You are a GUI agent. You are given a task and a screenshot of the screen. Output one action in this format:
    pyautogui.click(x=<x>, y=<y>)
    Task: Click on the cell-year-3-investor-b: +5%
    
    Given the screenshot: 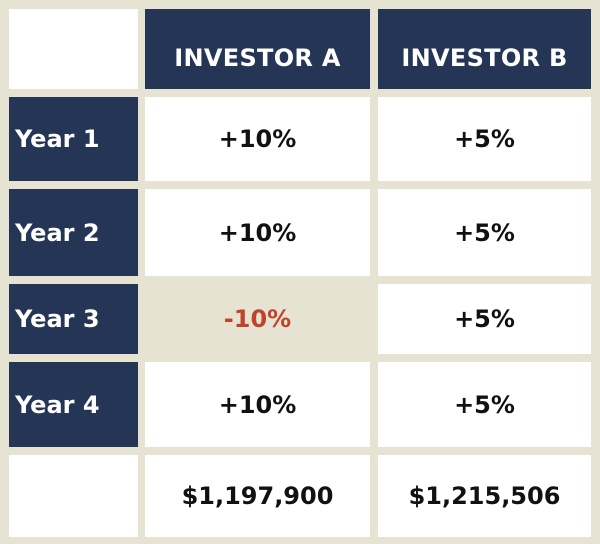 What is the action you would take?
    pyautogui.click(x=484, y=319)
    